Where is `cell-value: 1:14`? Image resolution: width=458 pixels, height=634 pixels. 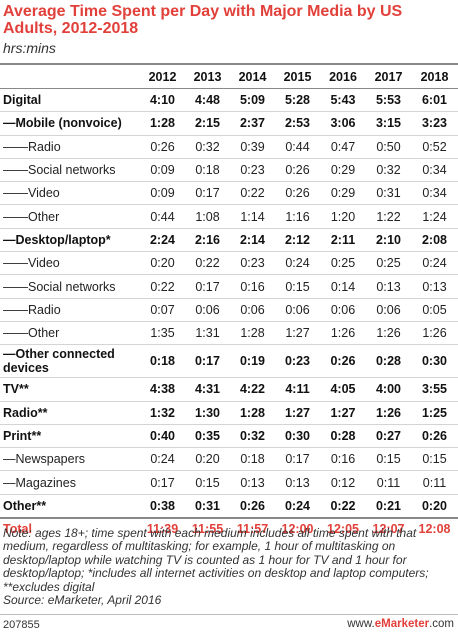
cell-value: 1:14 is located at coordinates (252, 216).